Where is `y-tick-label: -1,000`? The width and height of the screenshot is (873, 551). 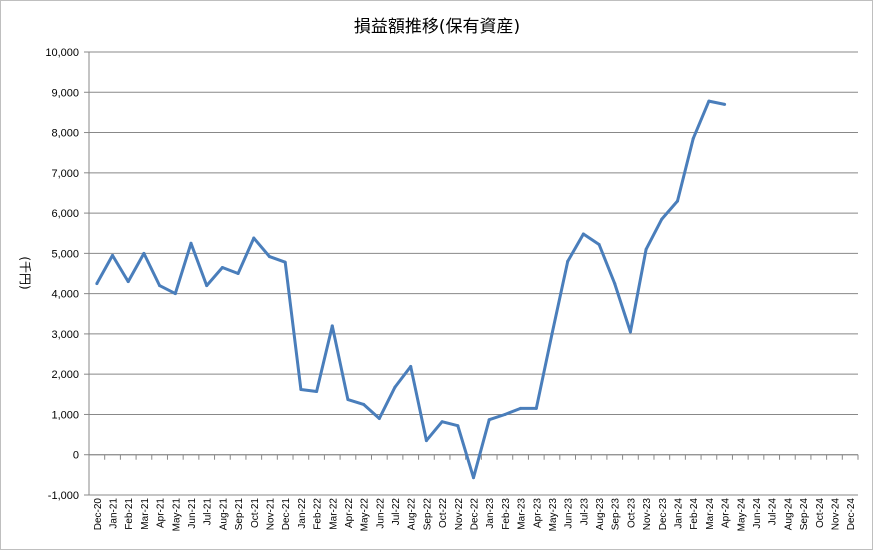
y-tick-label: -1,000 is located at coordinates (63, 496).